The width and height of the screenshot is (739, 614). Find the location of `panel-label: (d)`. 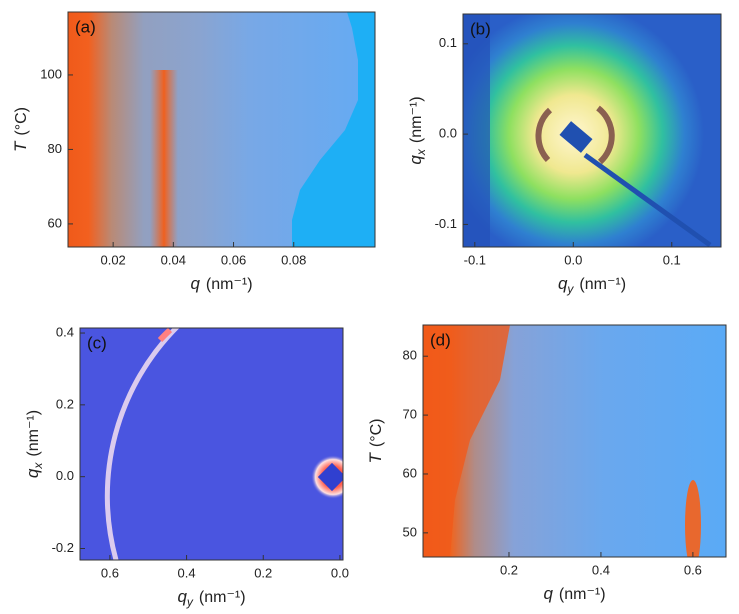

panel-label: (d) is located at coordinates (440, 339).